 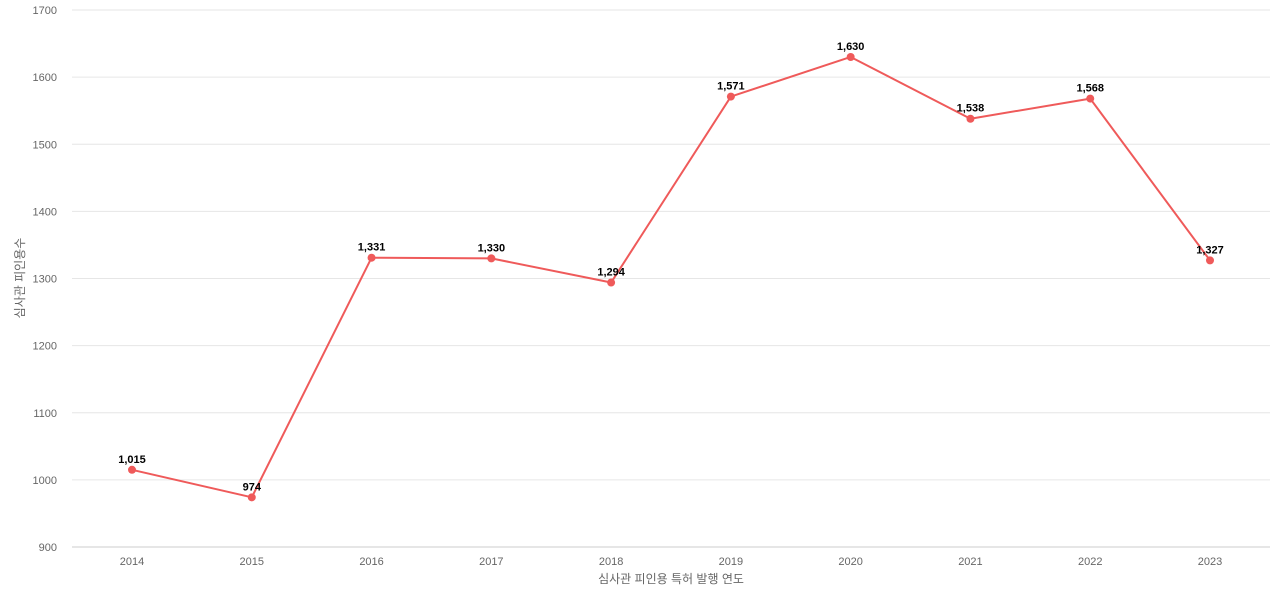 What do you see at coordinates (132, 460) in the screenshot?
I see `data-label: 1,015` at bounding box center [132, 460].